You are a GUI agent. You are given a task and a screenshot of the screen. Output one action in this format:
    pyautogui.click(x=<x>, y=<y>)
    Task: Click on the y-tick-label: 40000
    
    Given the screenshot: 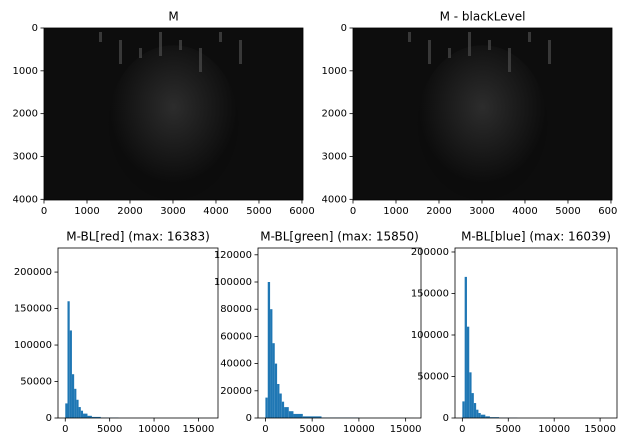 What is the action you would take?
    pyautogui.click(x=236, y=364)
    